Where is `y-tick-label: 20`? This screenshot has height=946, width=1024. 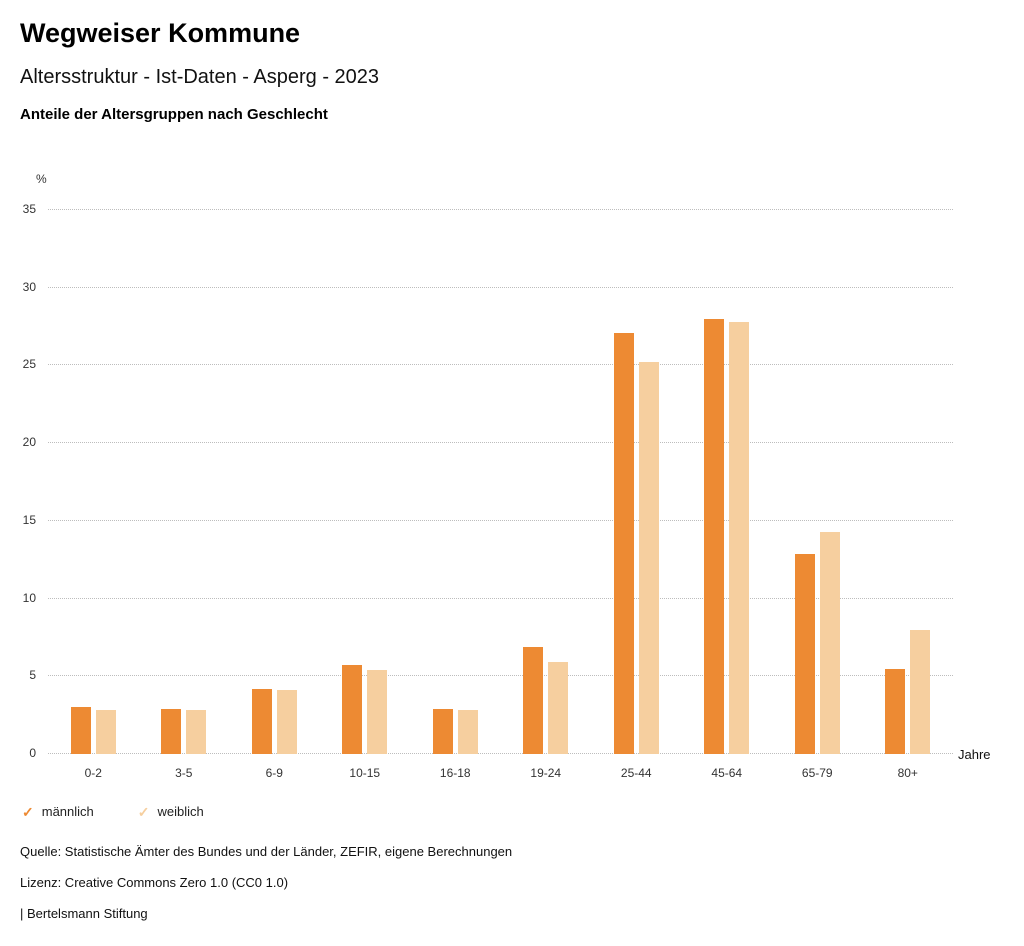 y-tick-label: 20 is located at coordinates (29, 442).